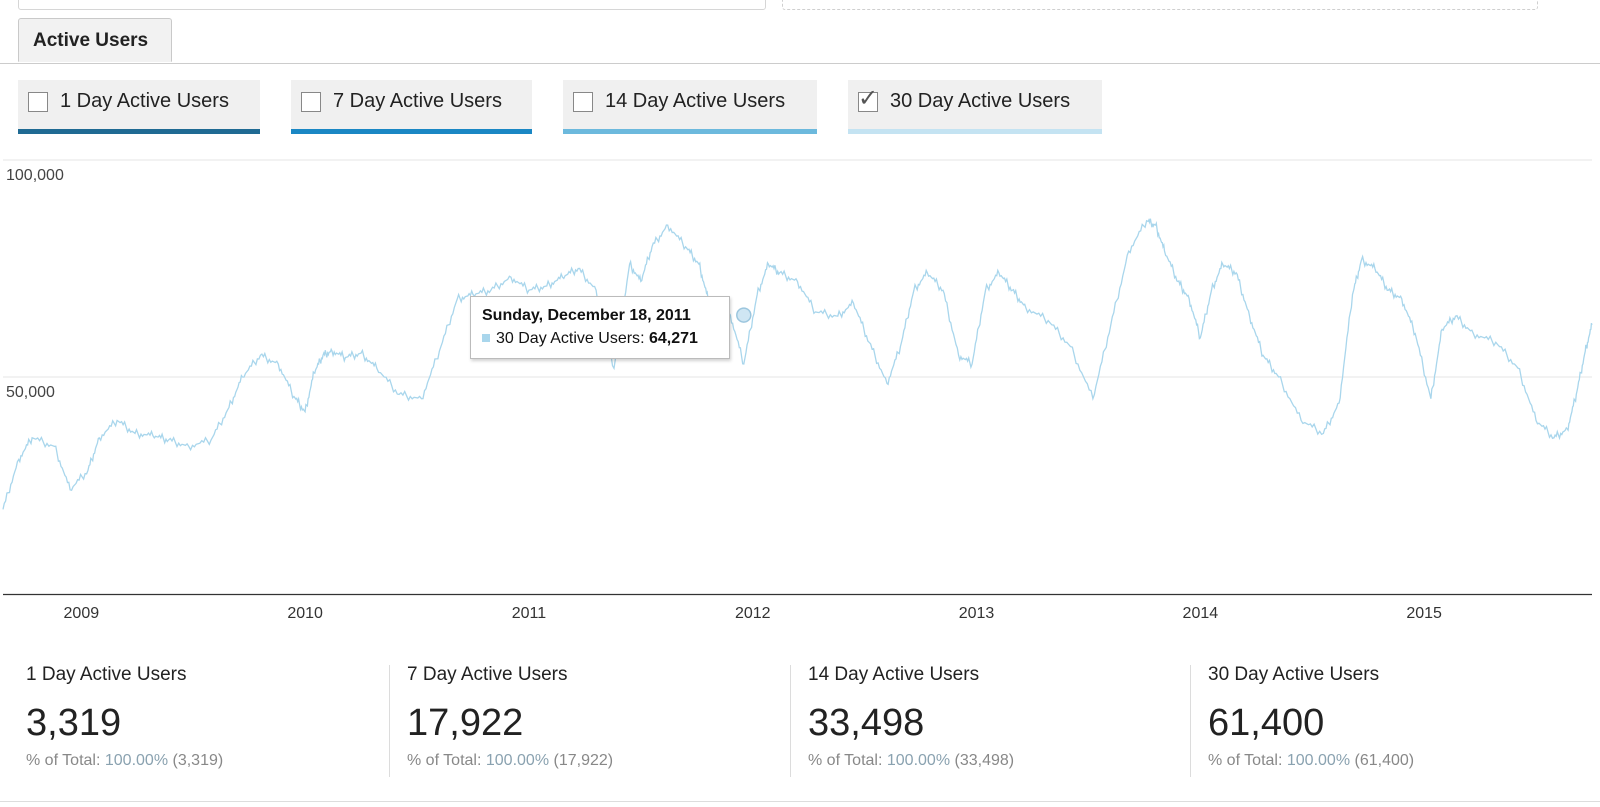  I want to click on checkbox-1-day, so click(38, 102).